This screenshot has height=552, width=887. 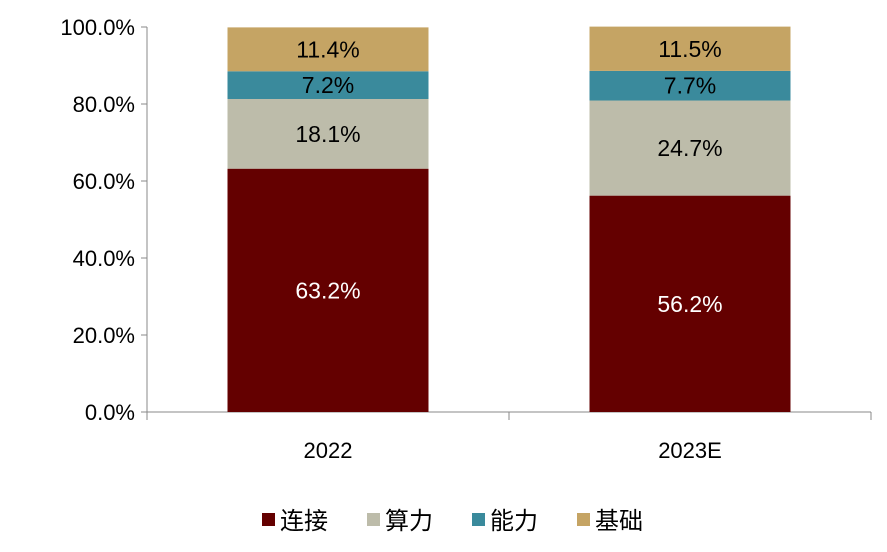 I want to click on data-label: 56.2%, so click(x=689, y=304).